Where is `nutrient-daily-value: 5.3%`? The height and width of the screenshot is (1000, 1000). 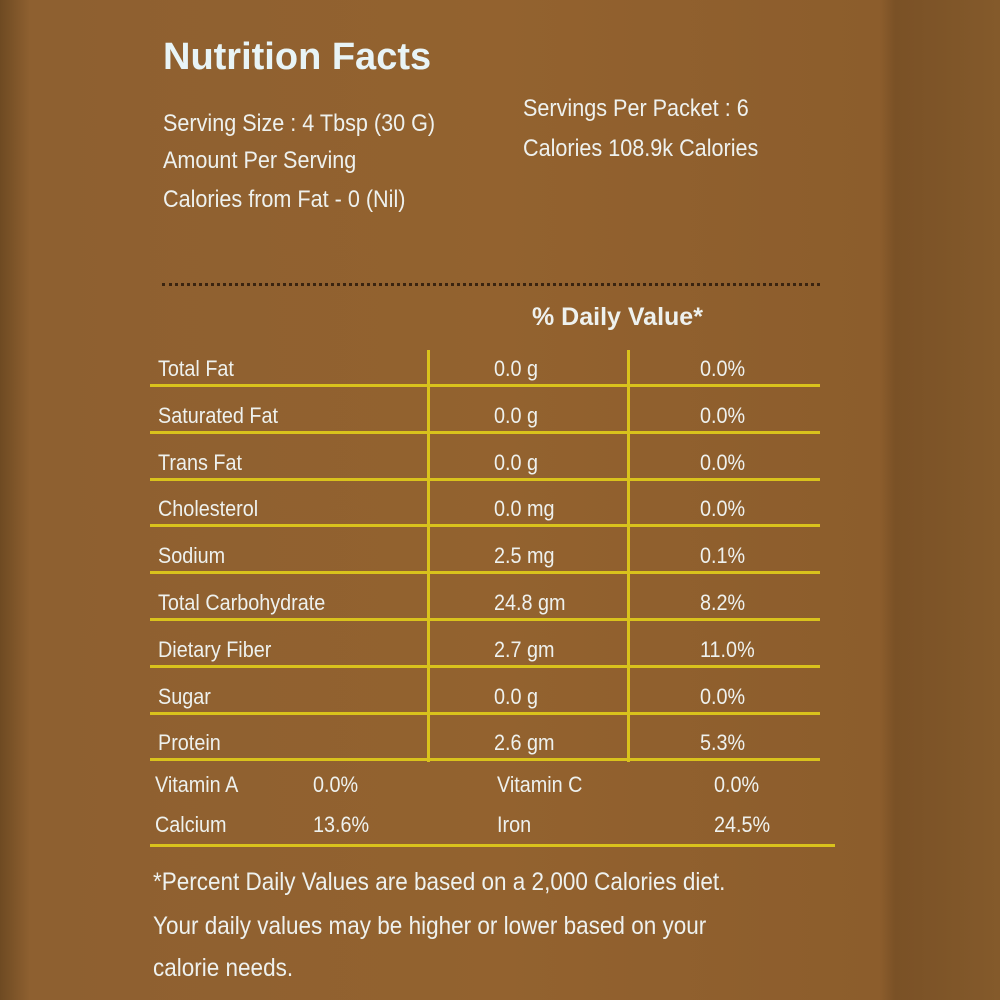
nutrient-daily-value: 5.3% is located at coordinates (723, 743).